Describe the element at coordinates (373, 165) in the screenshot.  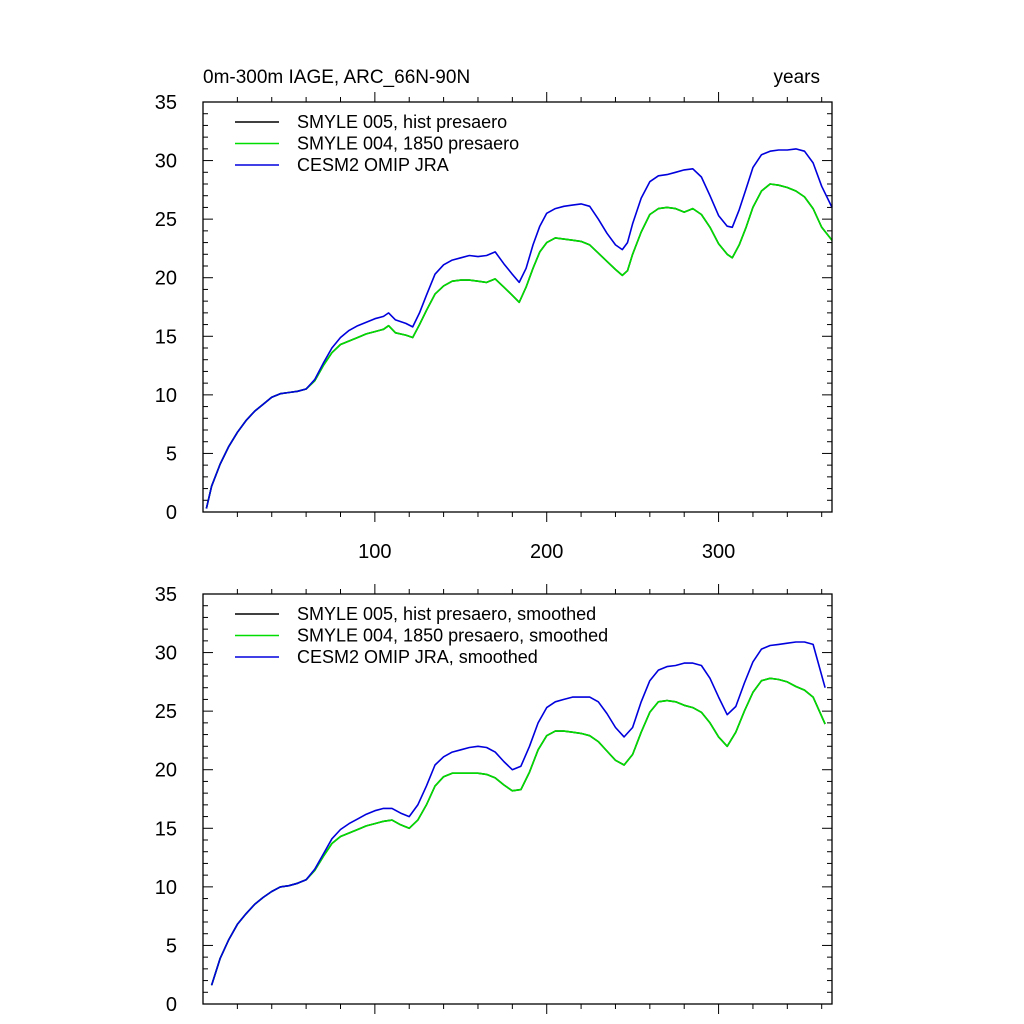
I see `legend-label-3: CESM2 OMIP JRA` at that location.